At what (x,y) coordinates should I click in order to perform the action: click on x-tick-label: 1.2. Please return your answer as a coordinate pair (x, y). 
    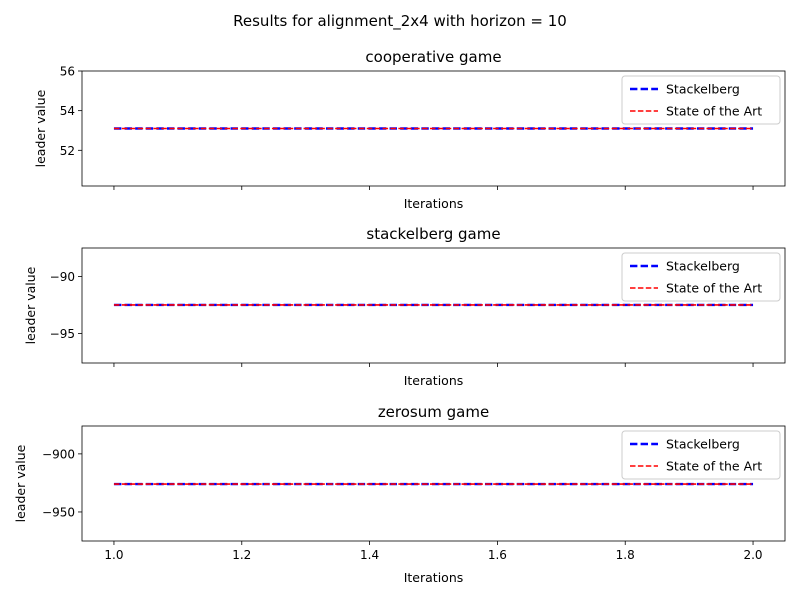
    Looking at the image, I should click on (241, 555).